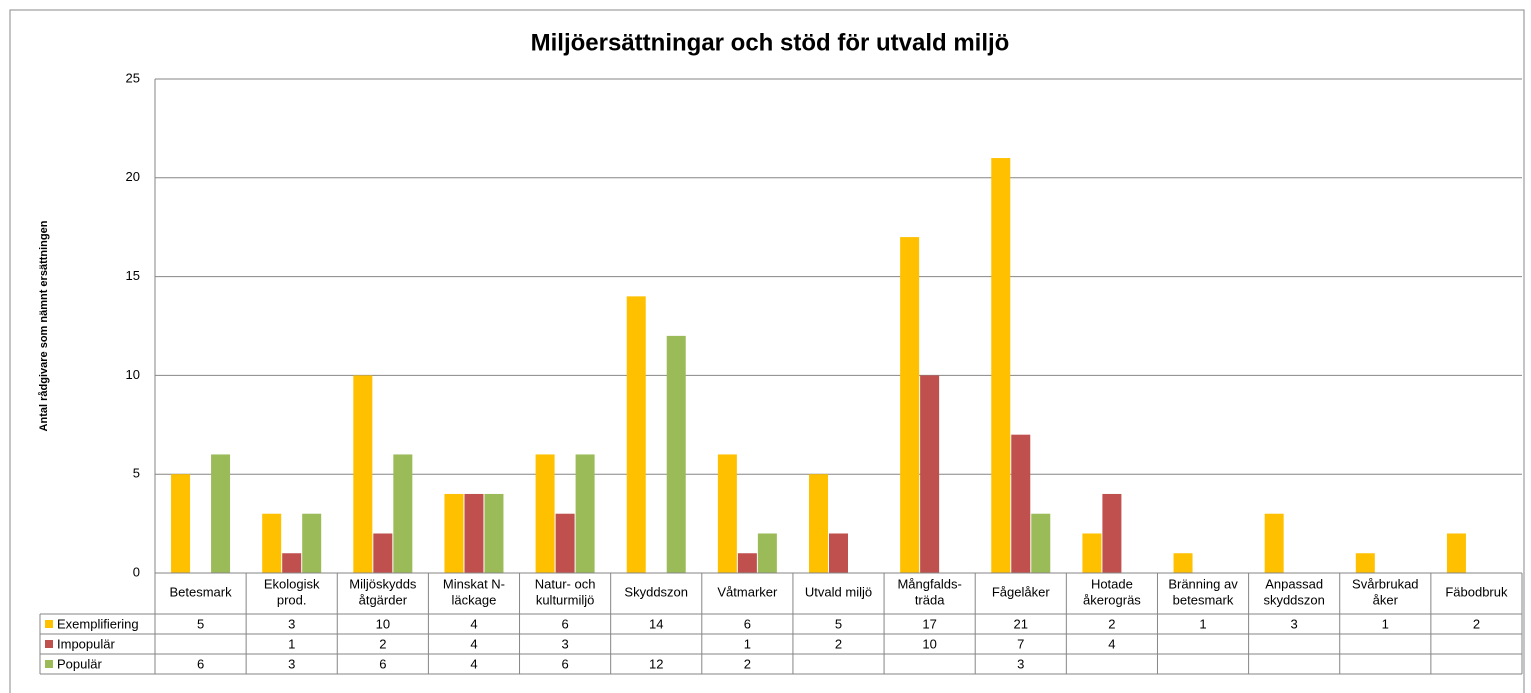  Describe the element at coordinates (1385, 592) in the screenshot. I see `x-tick-label: Svårbrukad åker` at that location.